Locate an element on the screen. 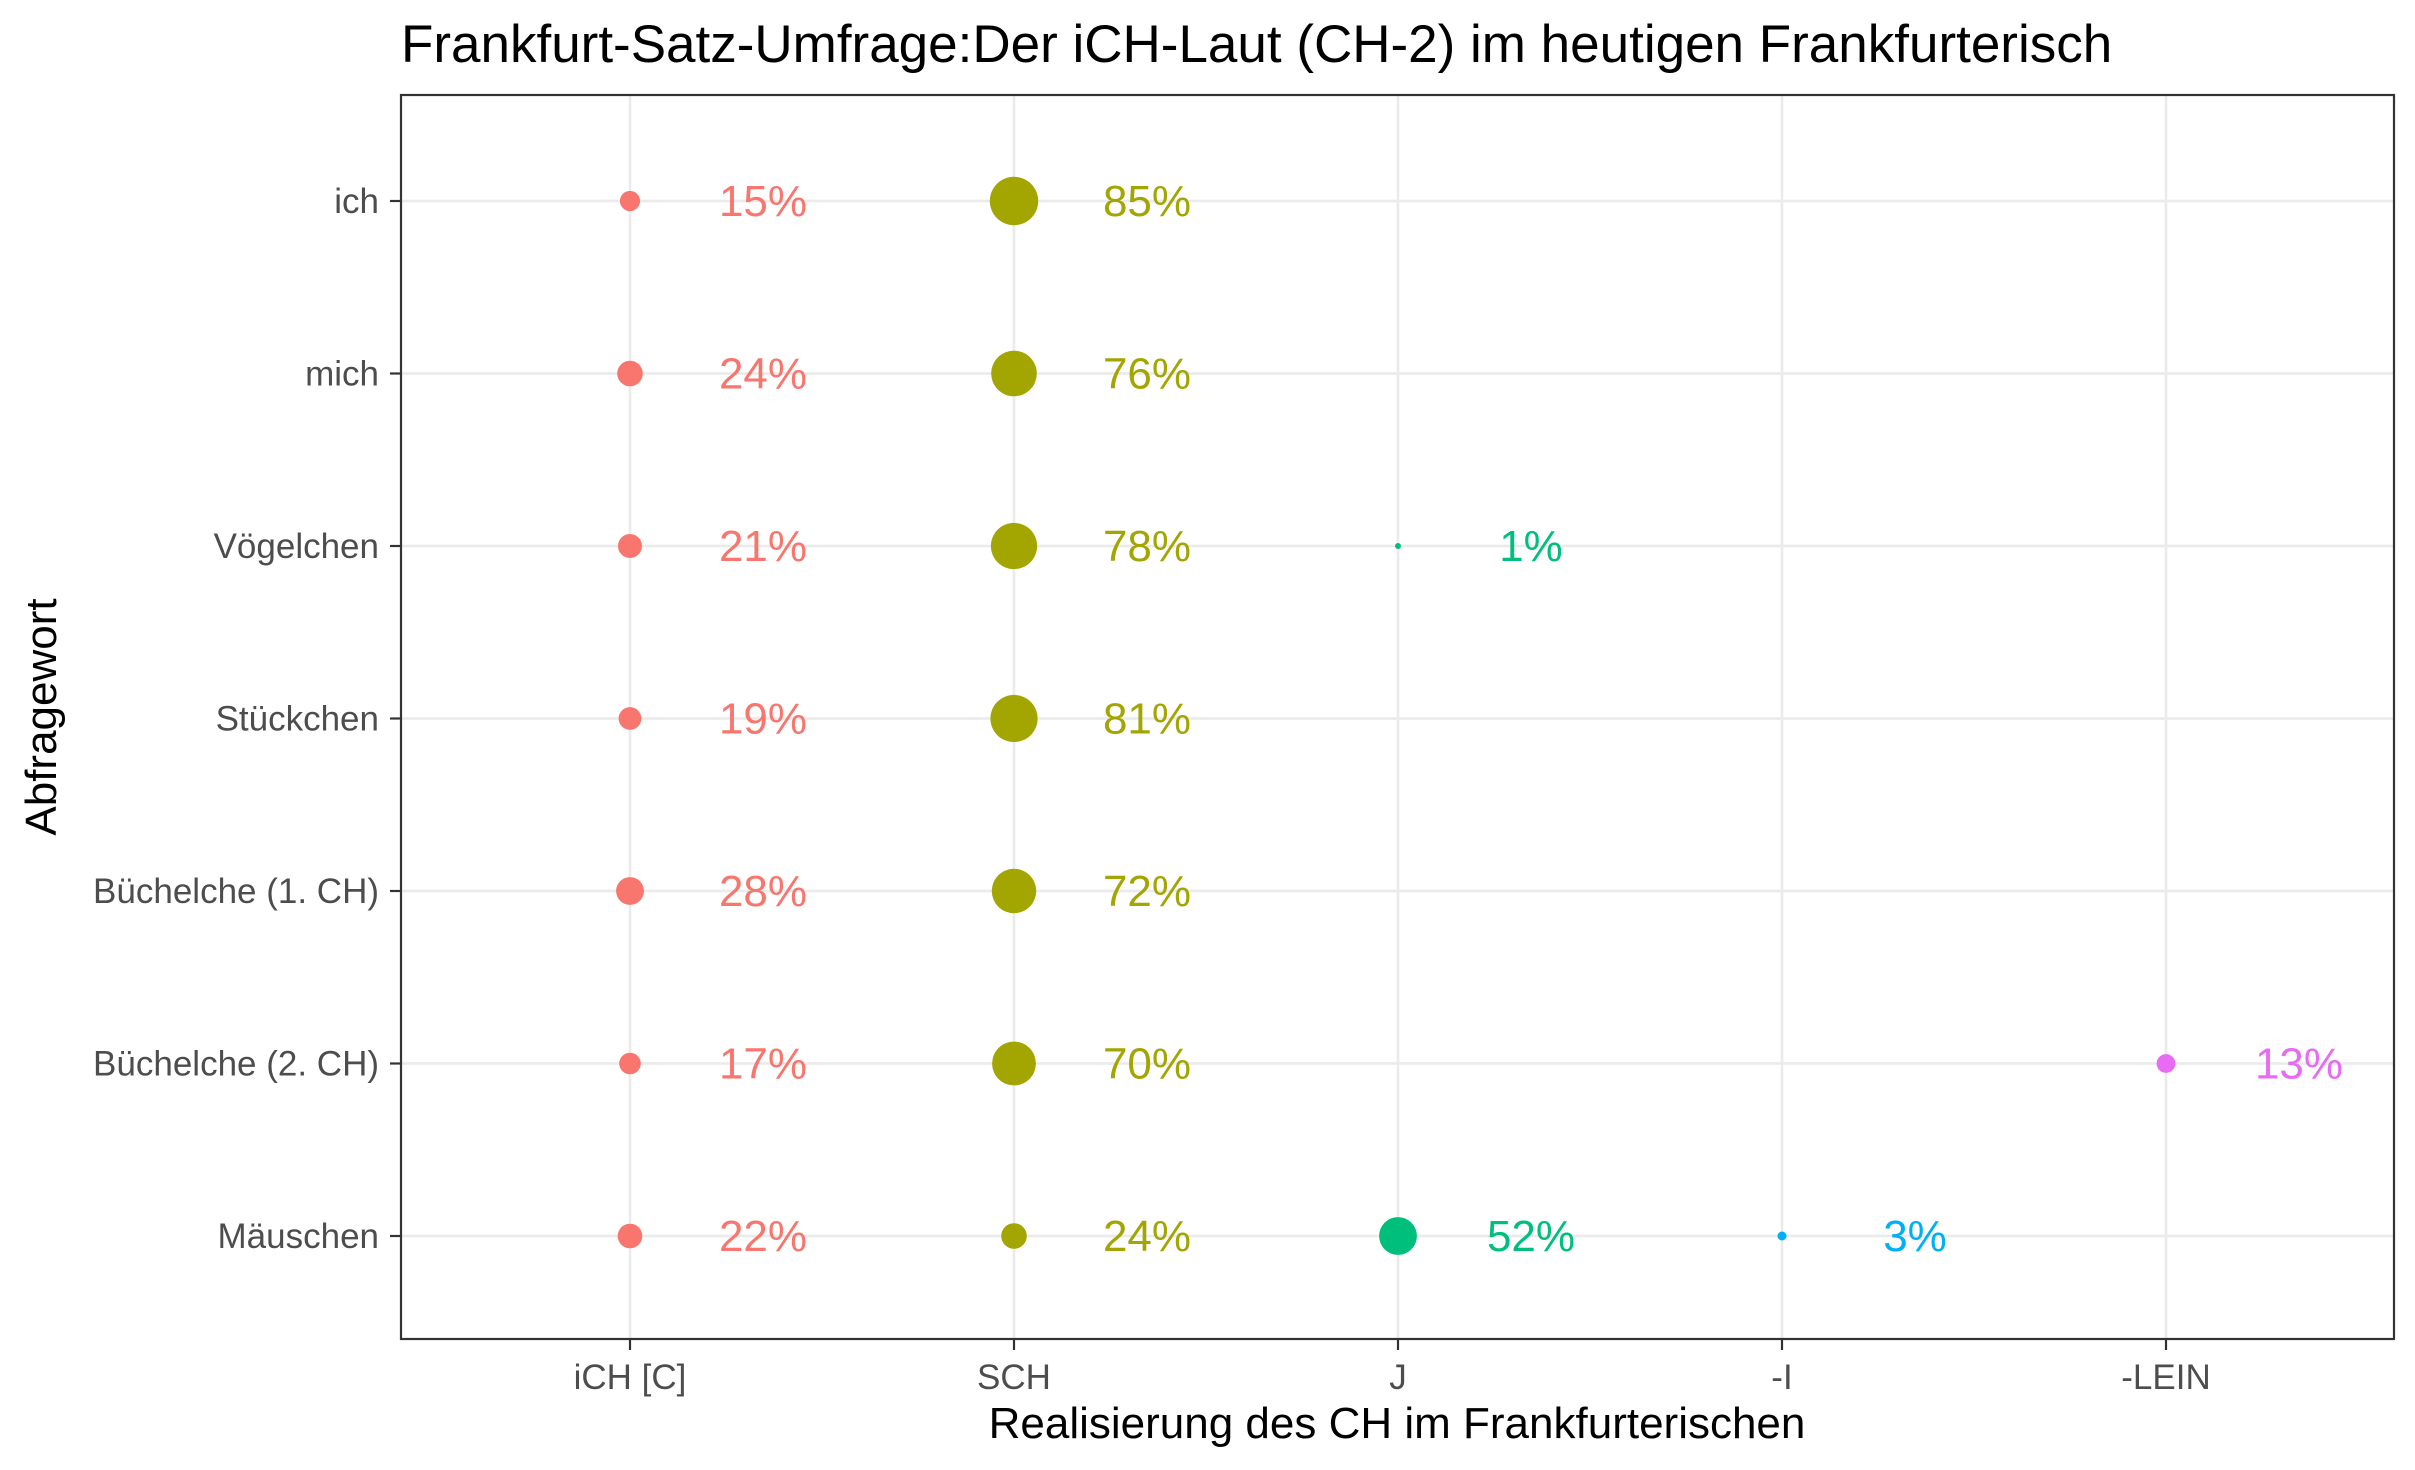 The width and height of the screenshot is (2415, 1470). x-tick-label: -LEIN is located at coordinates (2165, 1377).